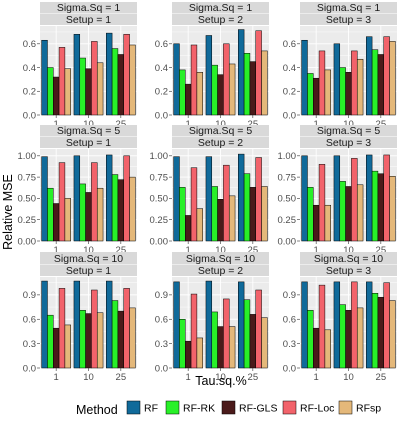  Describe the element at coordinates (287, 220) in the screenshot. I see `y-tick-label: 0.25` at that location.